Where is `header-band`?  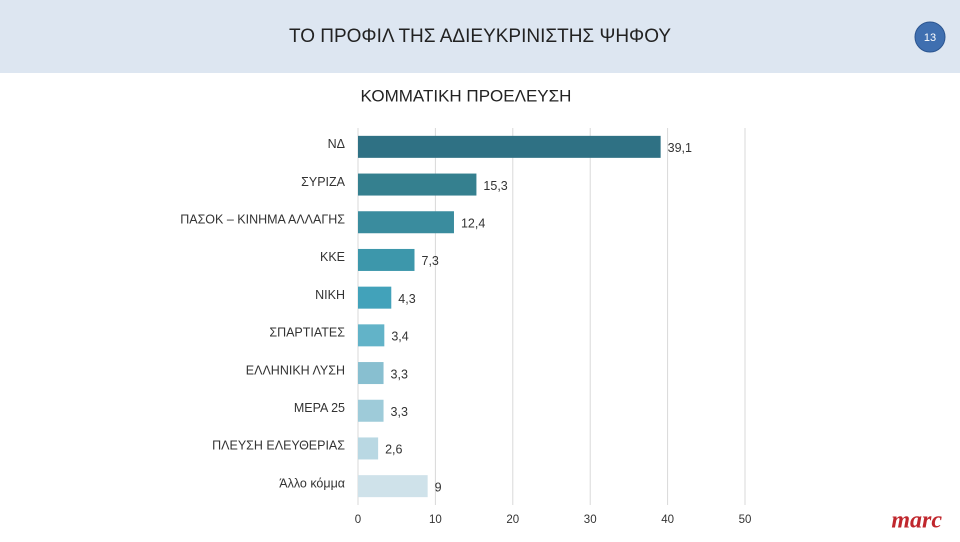 header-band is located at coordinates (480, 36).